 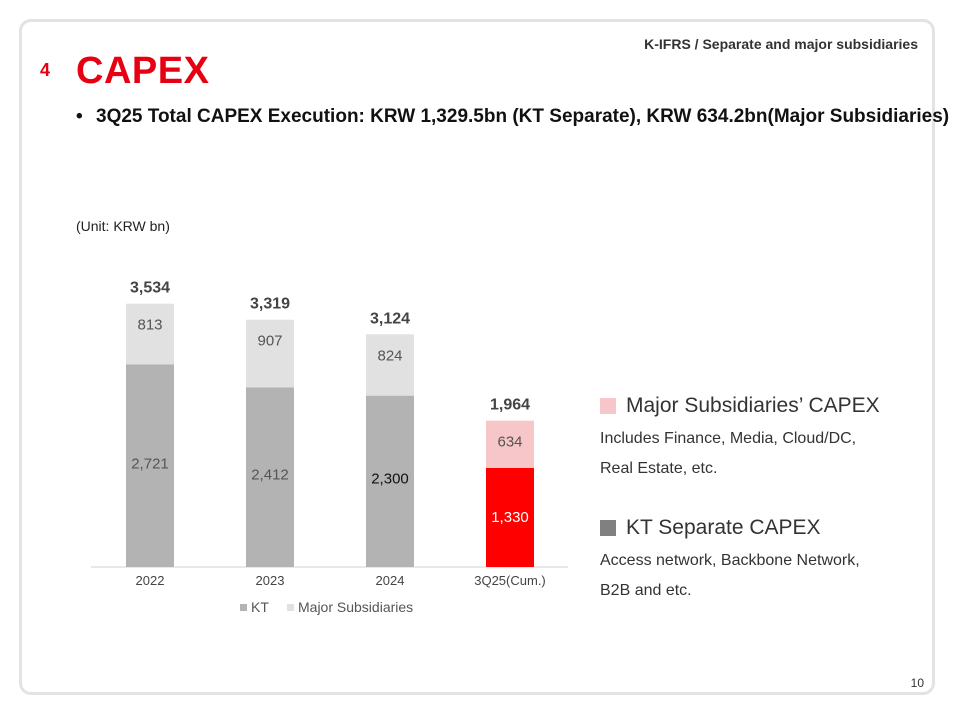 What do you see at coordinates (390, 318) in the screenshot?
I see `total-label: 3,124` at bounding box center [390, 318].